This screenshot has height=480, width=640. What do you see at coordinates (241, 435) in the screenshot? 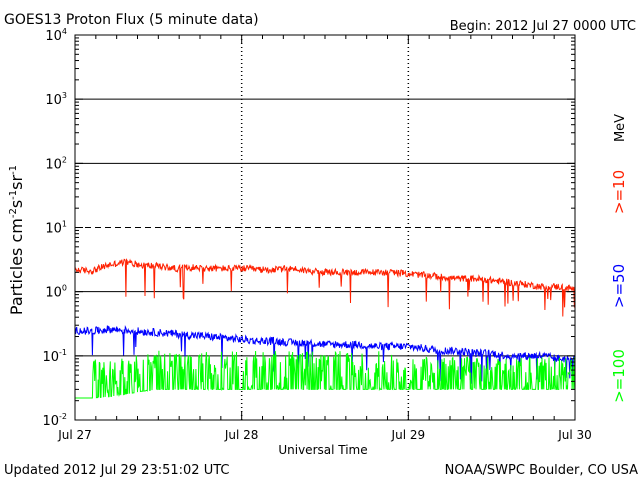
I see `x-tick-label: Jul 28` at bounding box center [241, 435].